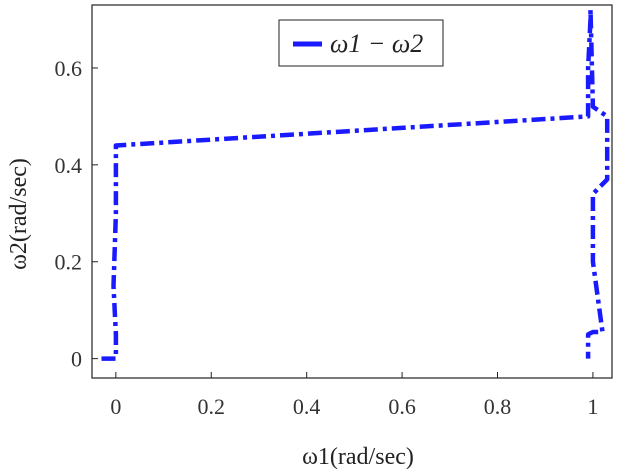 The width and height of the screenshot is (623, 473). I want to click on y-tick-label: 0, so click(76, 359).